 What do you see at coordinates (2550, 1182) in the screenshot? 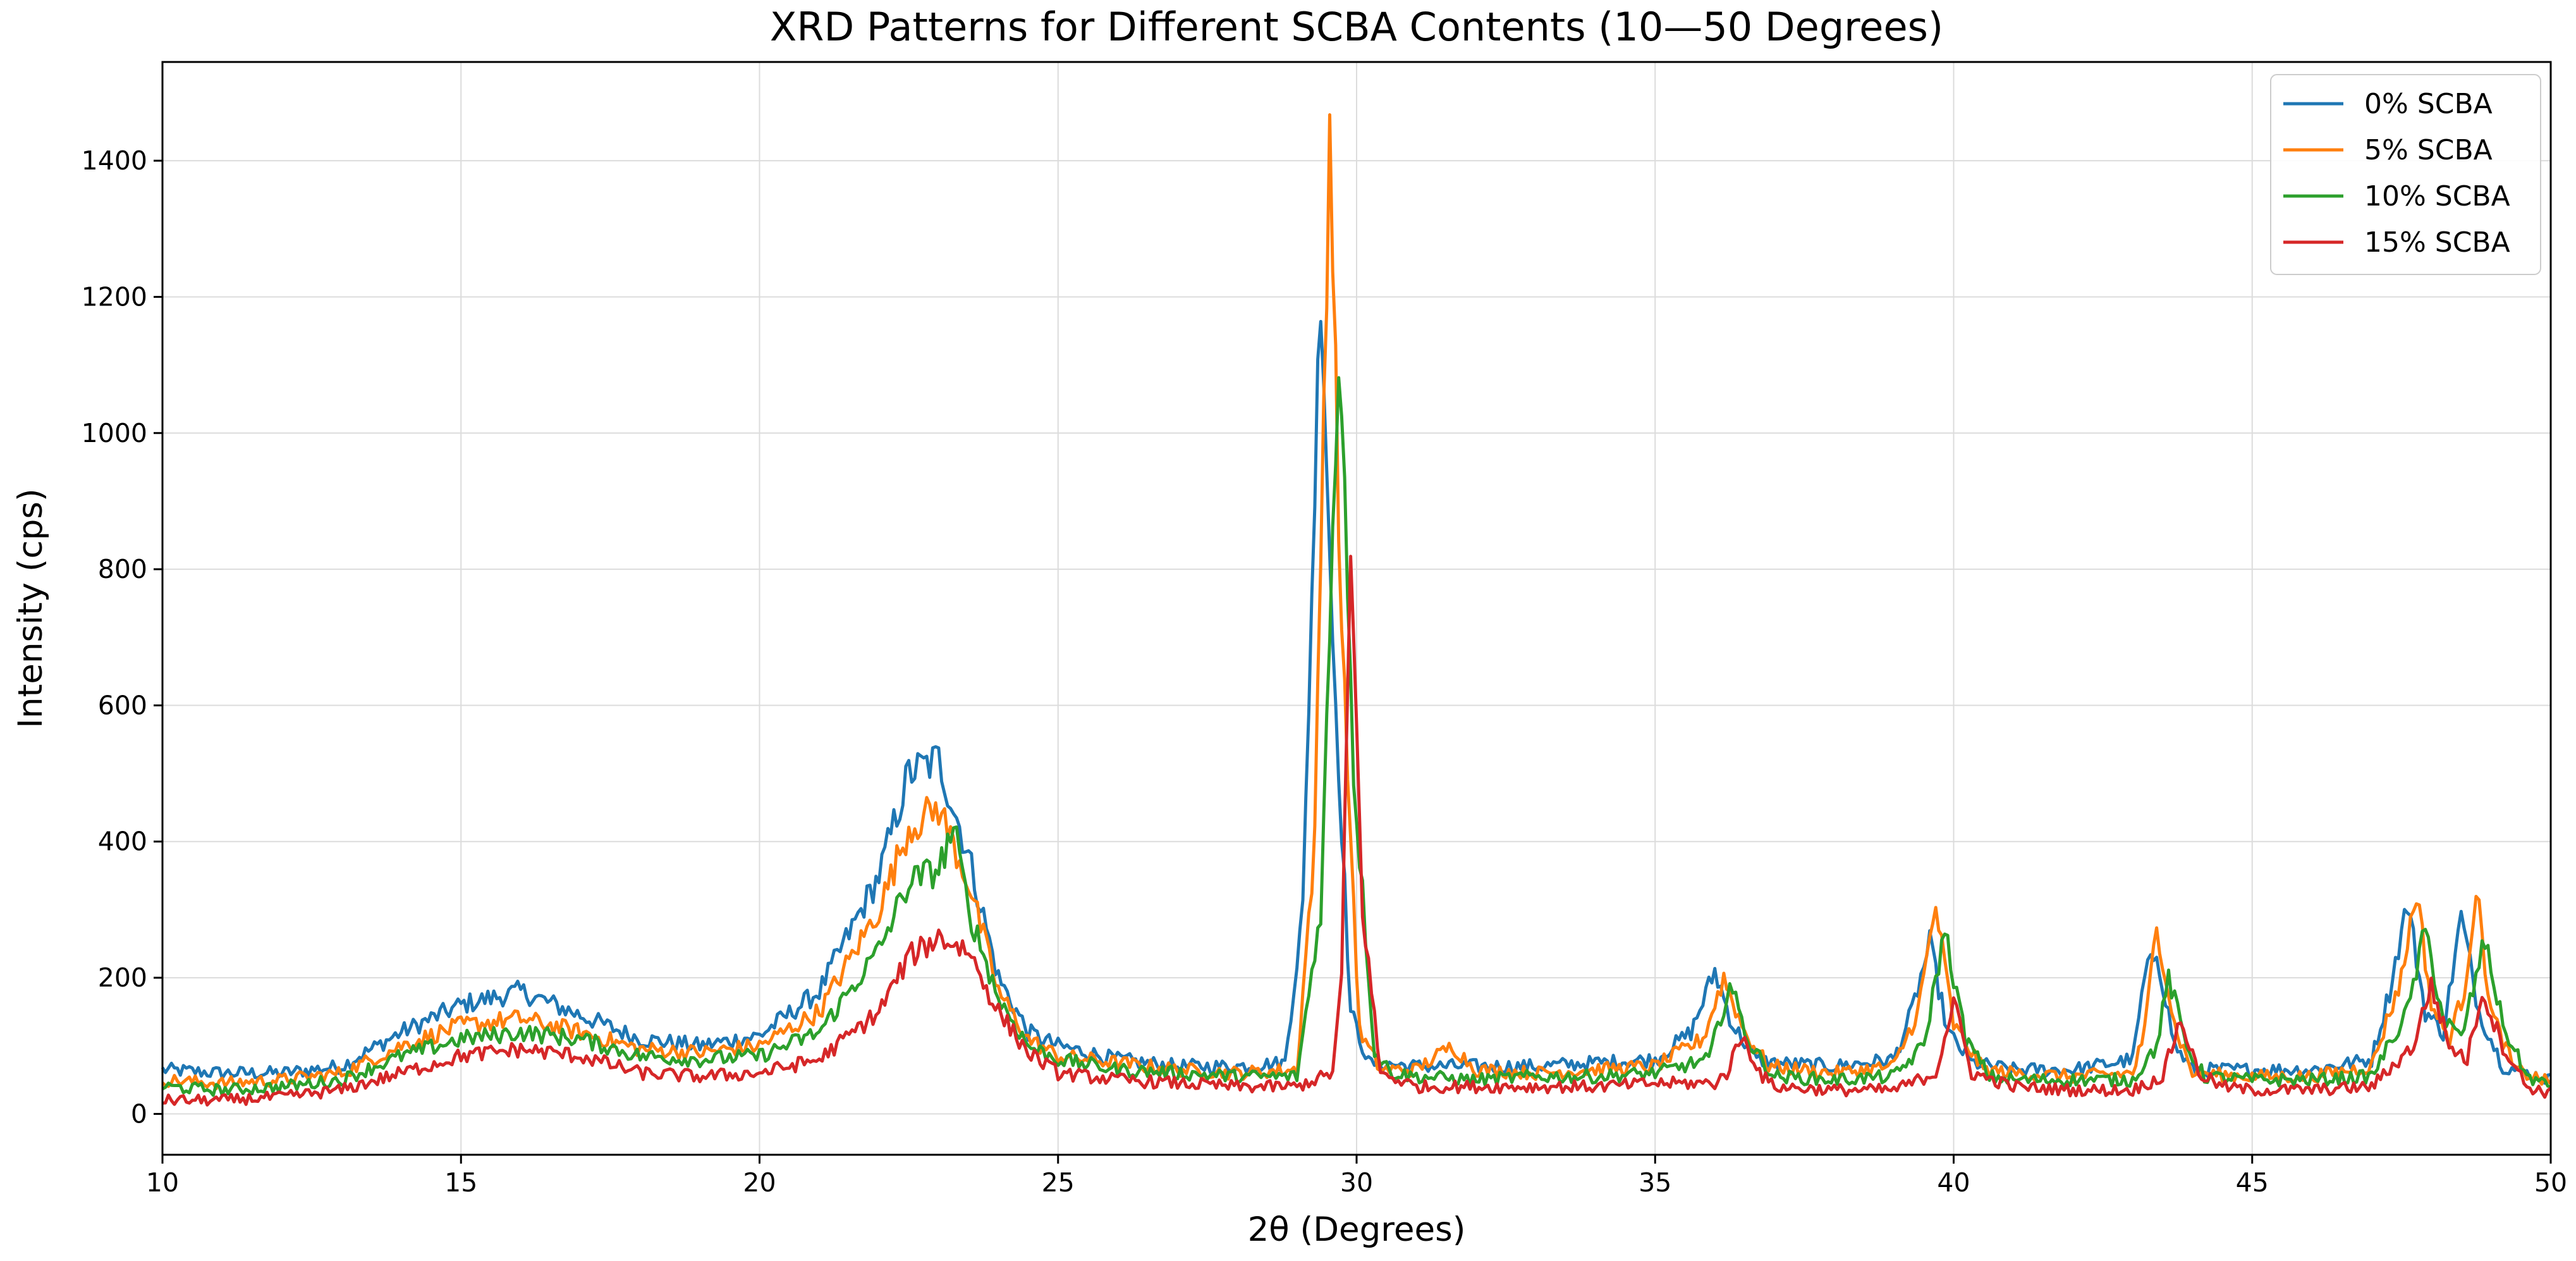
I see `x-tick-label: 50` at bounding box center [2550, 1182].